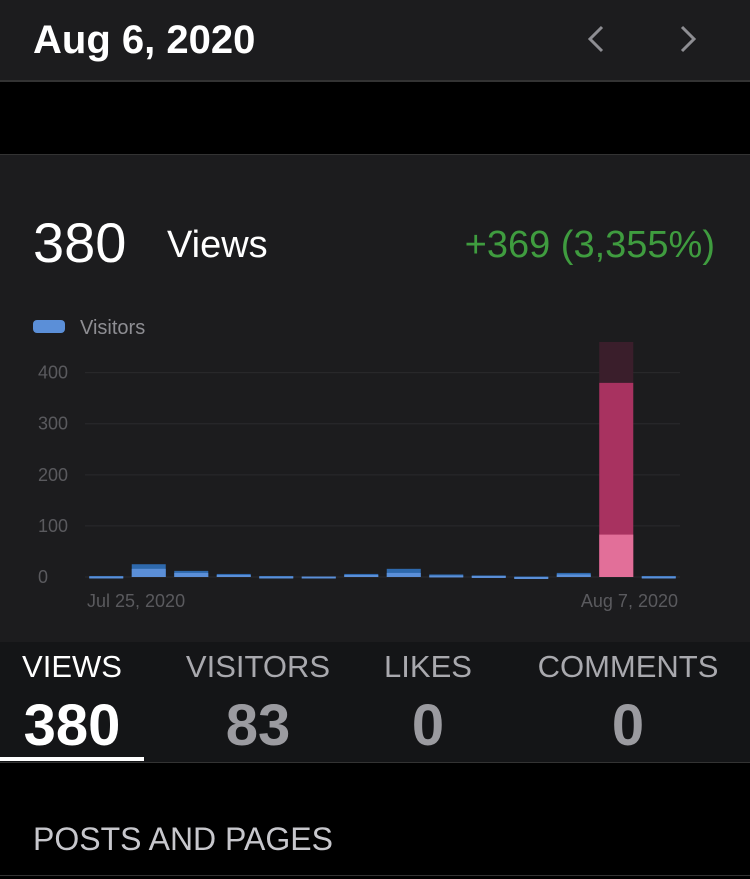 This screenshot has height=879, width=750. Describe the element at coordinates (375, 762) in the screenshot. I see `tab-border` at that location.